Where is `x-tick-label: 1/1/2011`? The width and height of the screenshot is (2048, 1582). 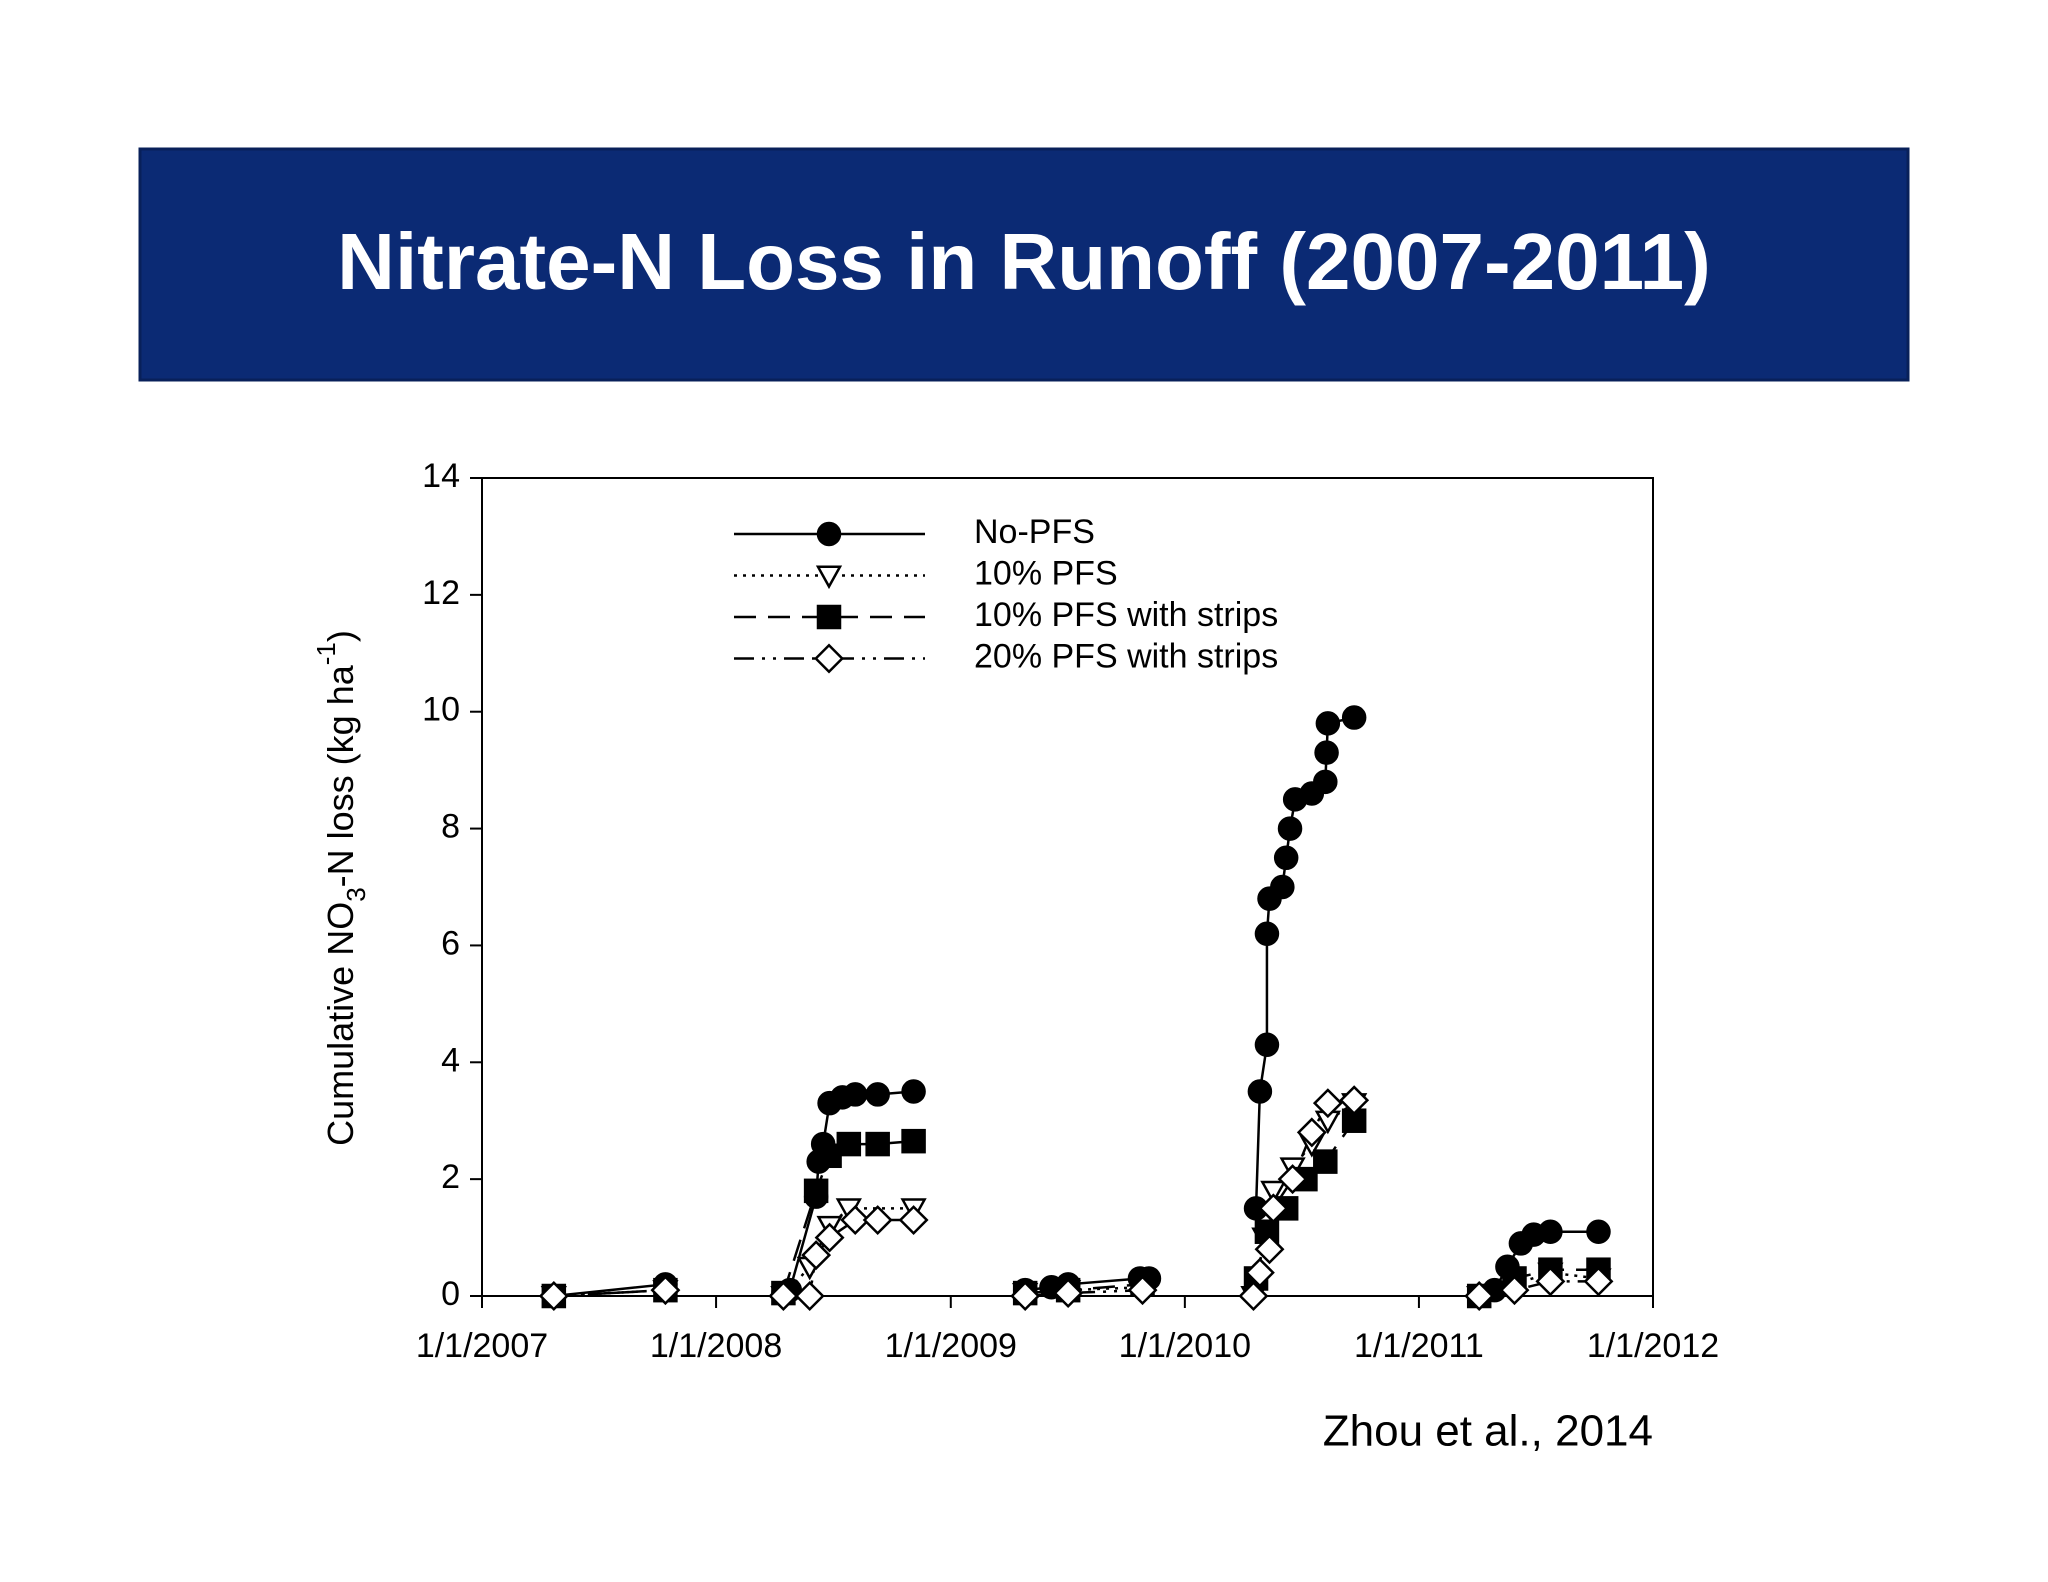 x-tick-label: 1/1/2011 is located at coordinates (1419, 1346).